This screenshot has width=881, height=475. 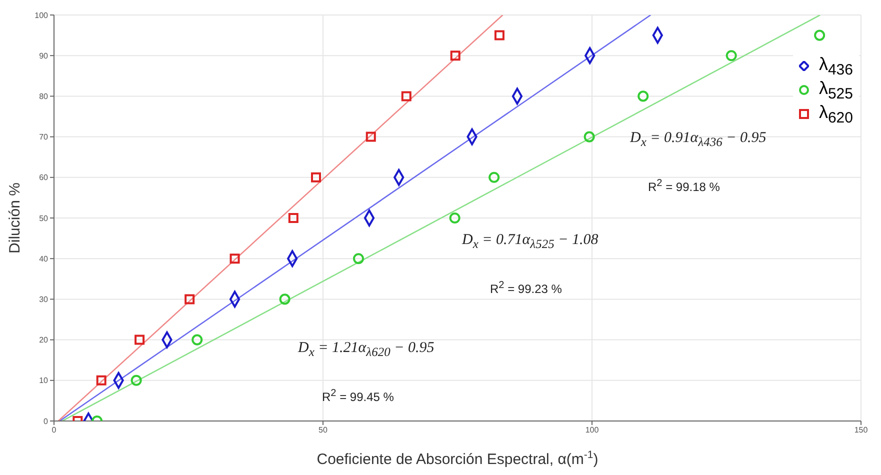 What do you see at coordinates (835, 90) in the screenshot?
I see `legend-label: λ$_{525}$` at bounding box center [835, 90].